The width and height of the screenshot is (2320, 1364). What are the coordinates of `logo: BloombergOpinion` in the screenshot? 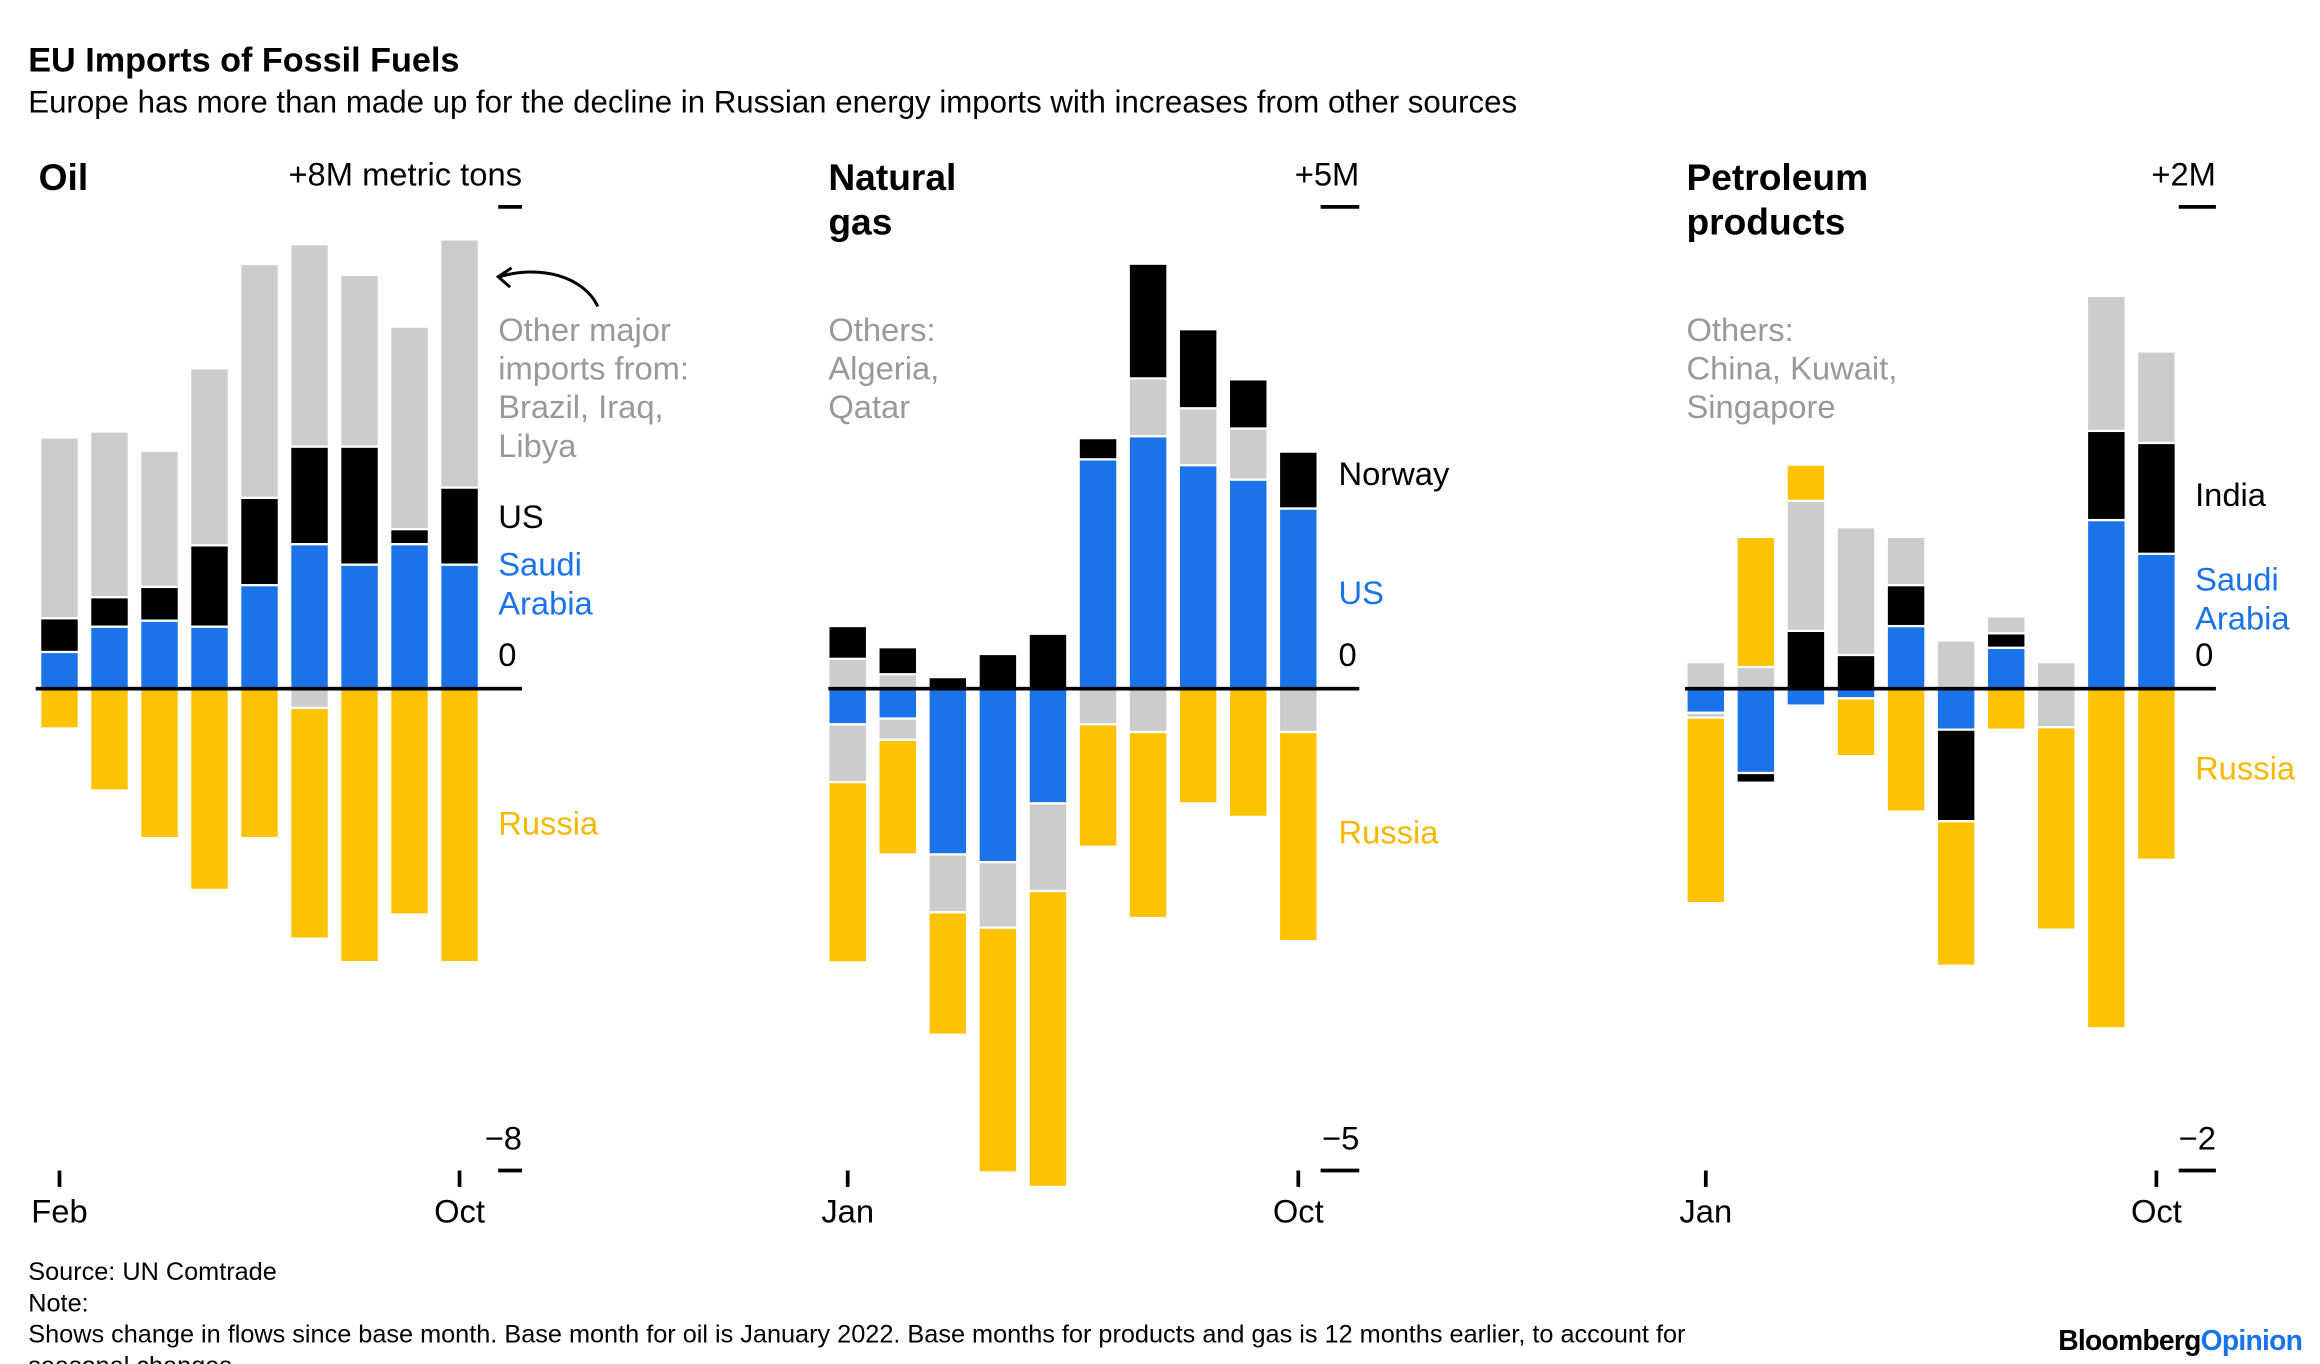 It's located at (2180, 1341).